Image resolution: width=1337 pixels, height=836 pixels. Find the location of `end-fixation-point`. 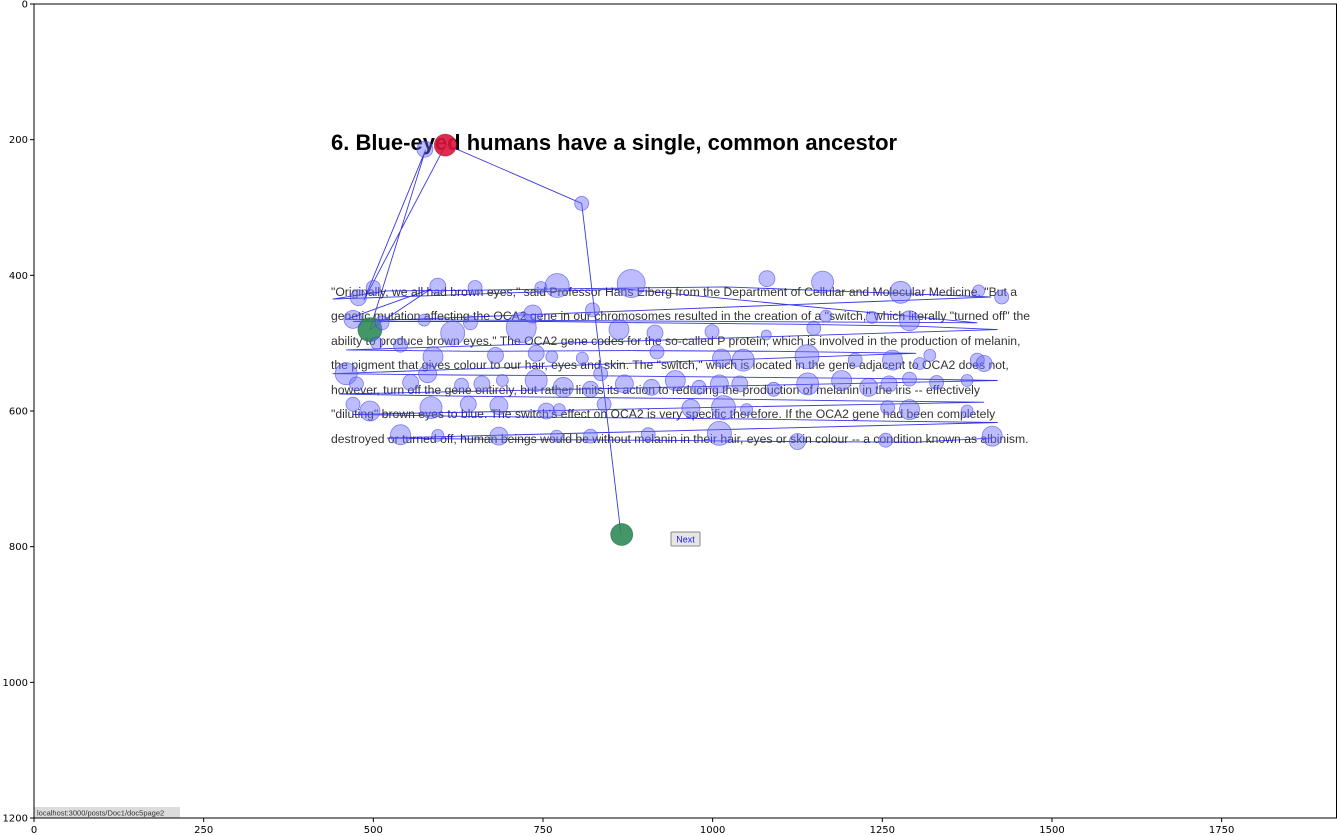

end-fixation-point is located at coordinates (445, 145).